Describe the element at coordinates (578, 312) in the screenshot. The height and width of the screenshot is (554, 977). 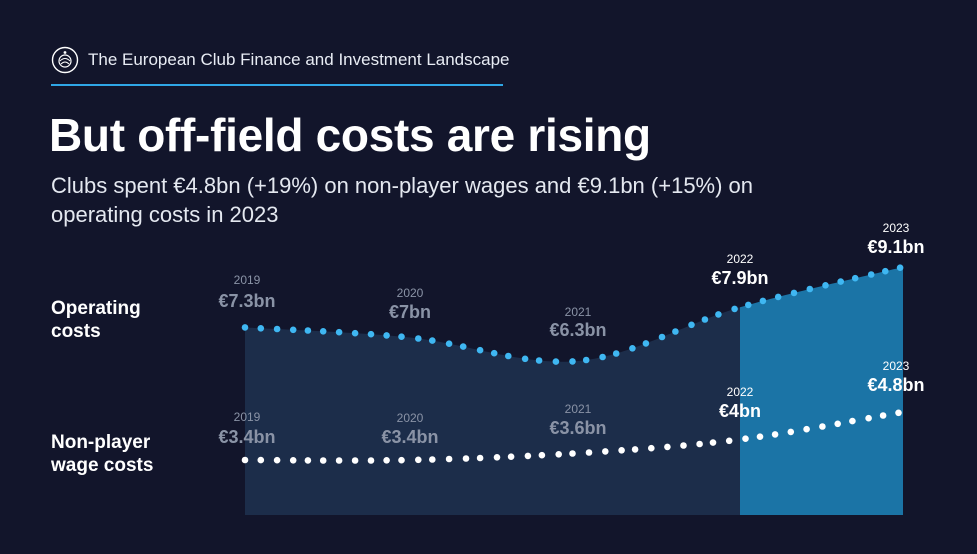
I see `operating-costs-year-label: 2021` at that location.